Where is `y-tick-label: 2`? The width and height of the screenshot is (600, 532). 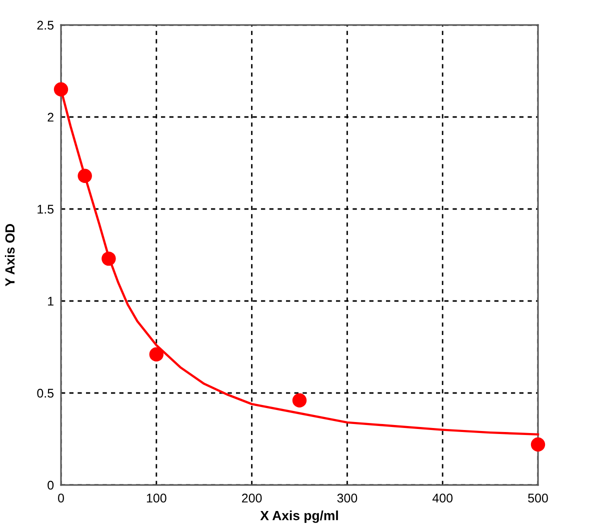 y-tick-label: 2 is located at coordinates (51, 117).